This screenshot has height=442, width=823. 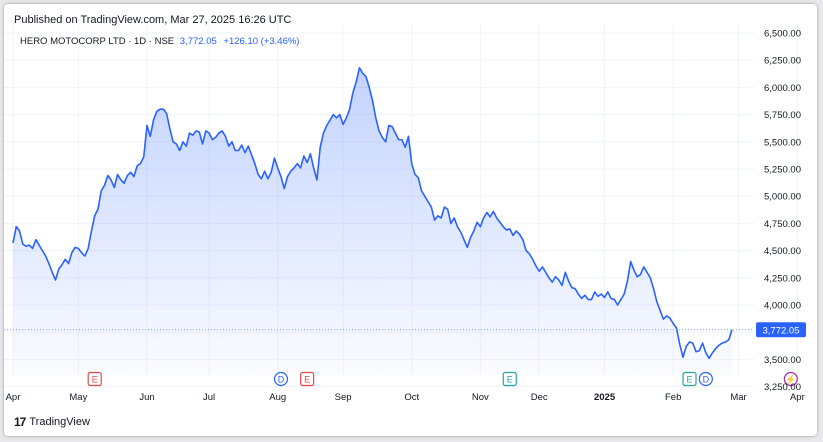 I want to click on last-price-label: 3,772.05, so click(x=781, y=330).